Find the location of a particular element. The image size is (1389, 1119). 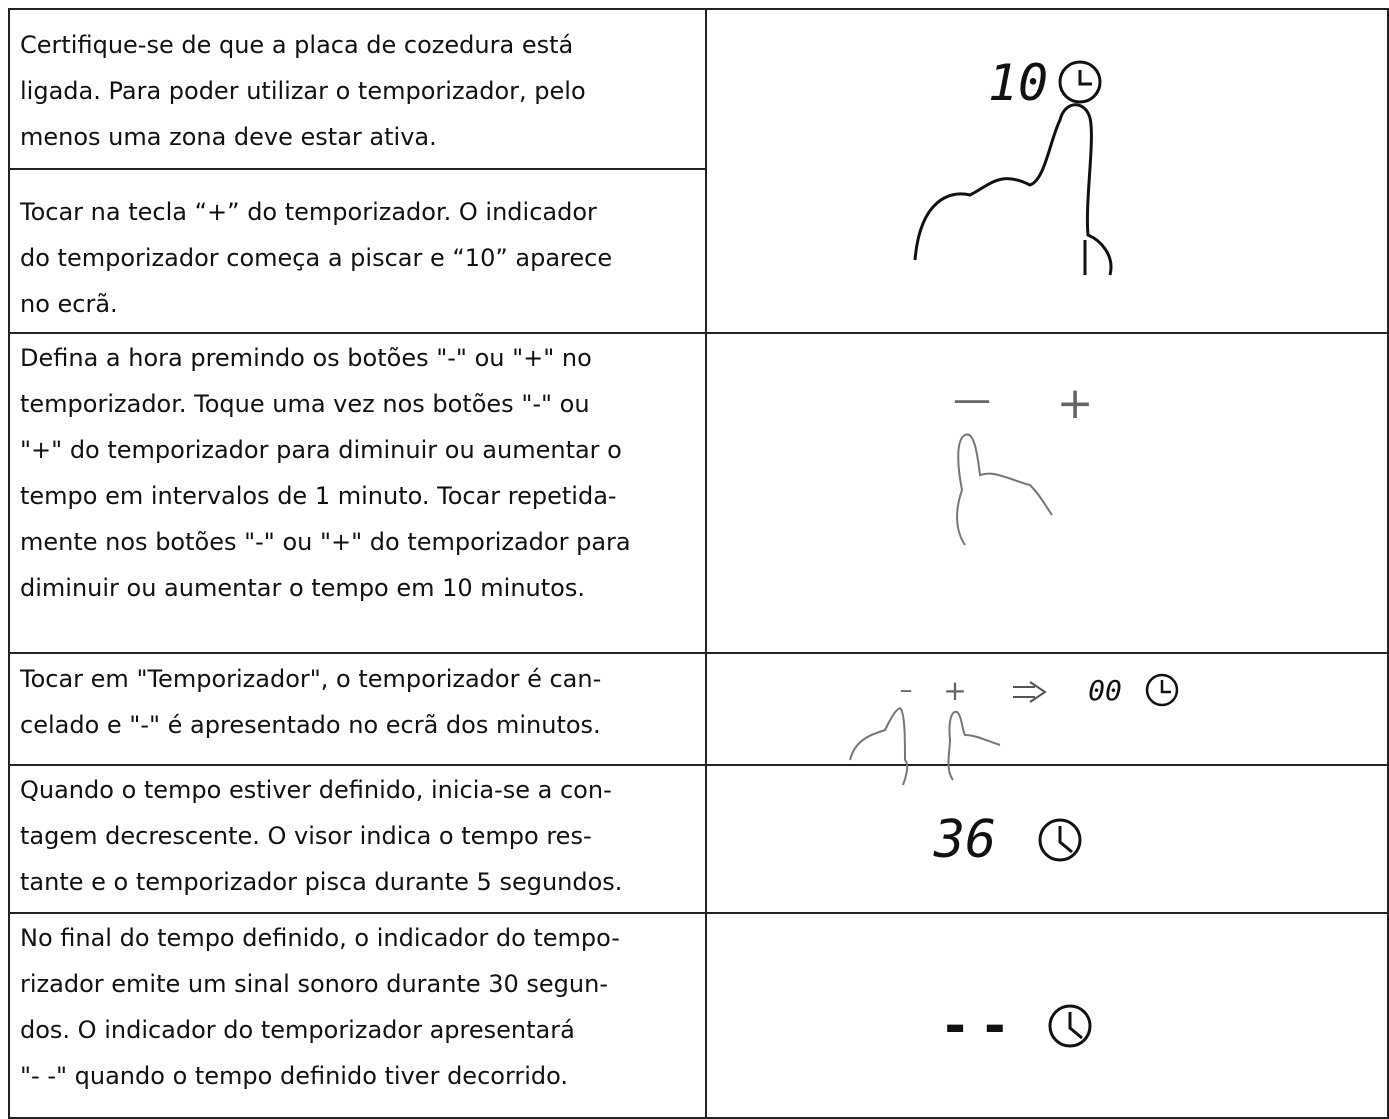

minus: — is located at coordinates (972, 399).